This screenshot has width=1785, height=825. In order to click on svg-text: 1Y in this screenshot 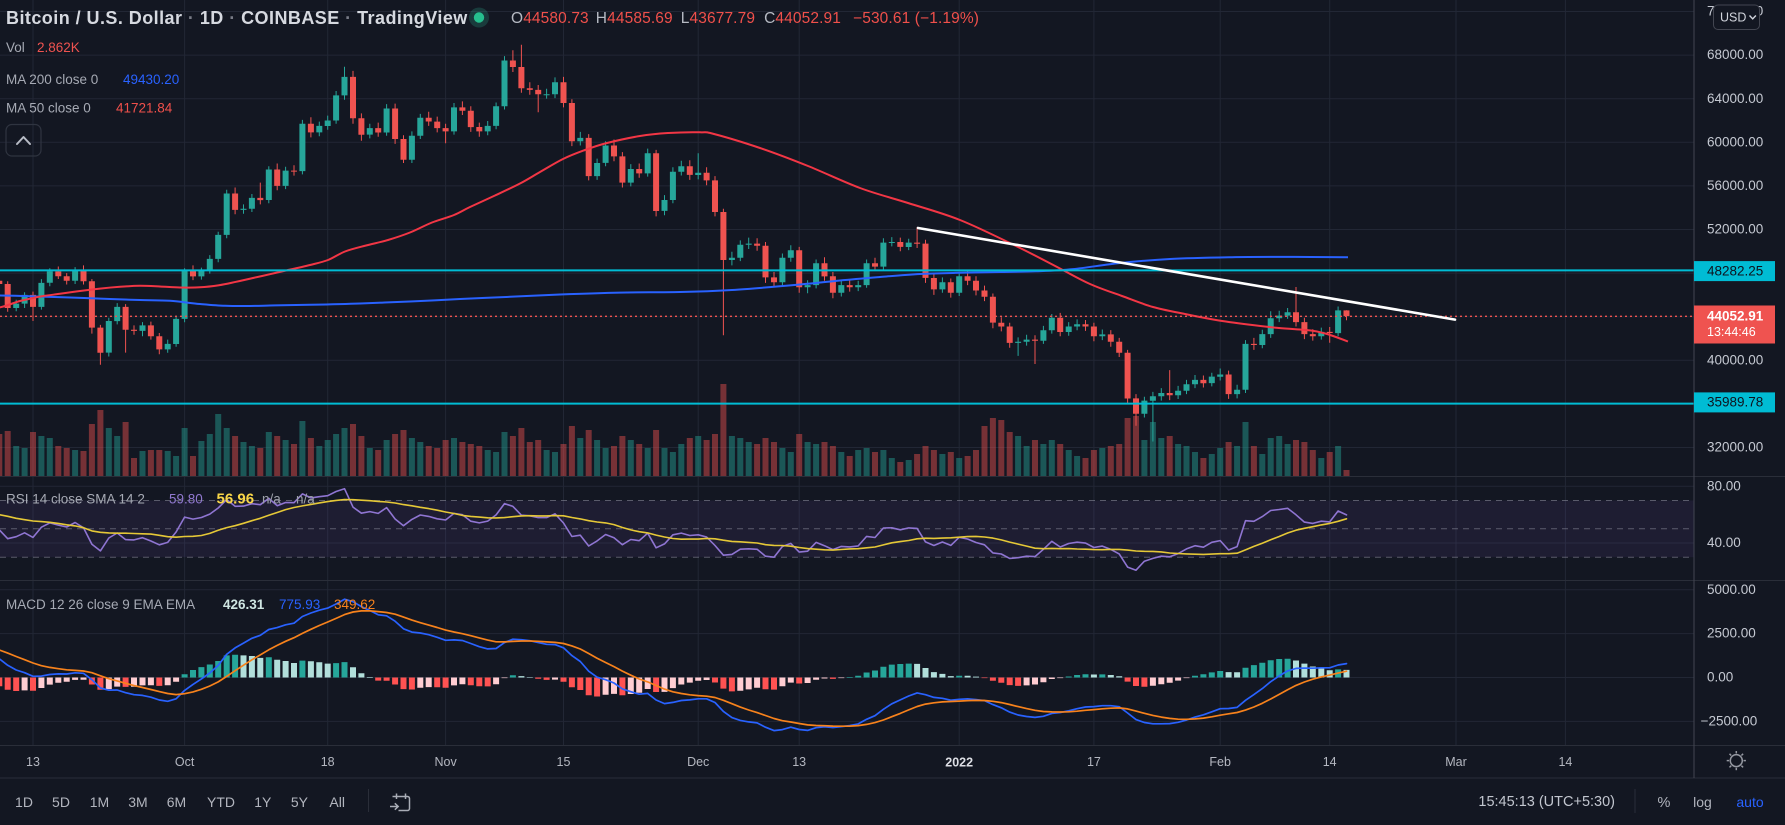, I will do `click(263, 802)`.